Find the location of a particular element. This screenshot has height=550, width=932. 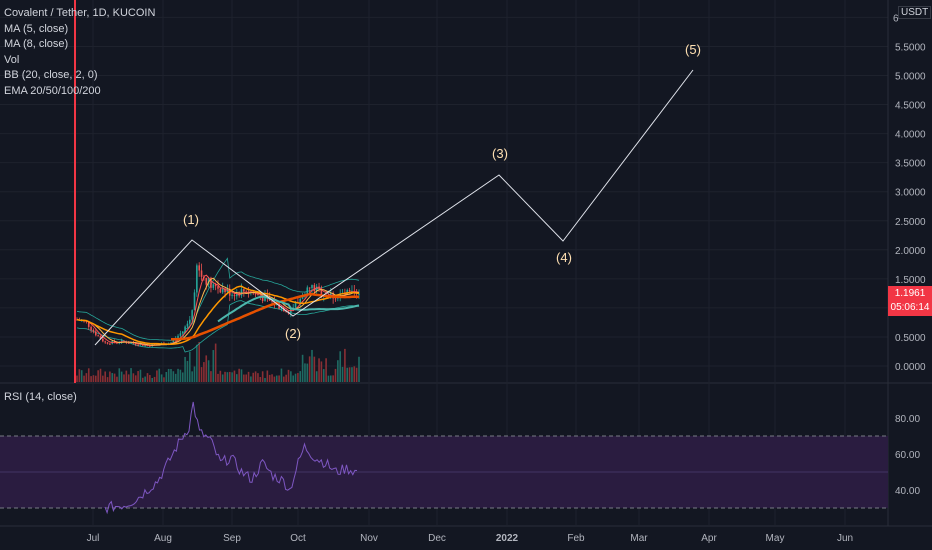

rsi-axis: 80.00 60.00 40.00 is located at coordinates (907, 455).